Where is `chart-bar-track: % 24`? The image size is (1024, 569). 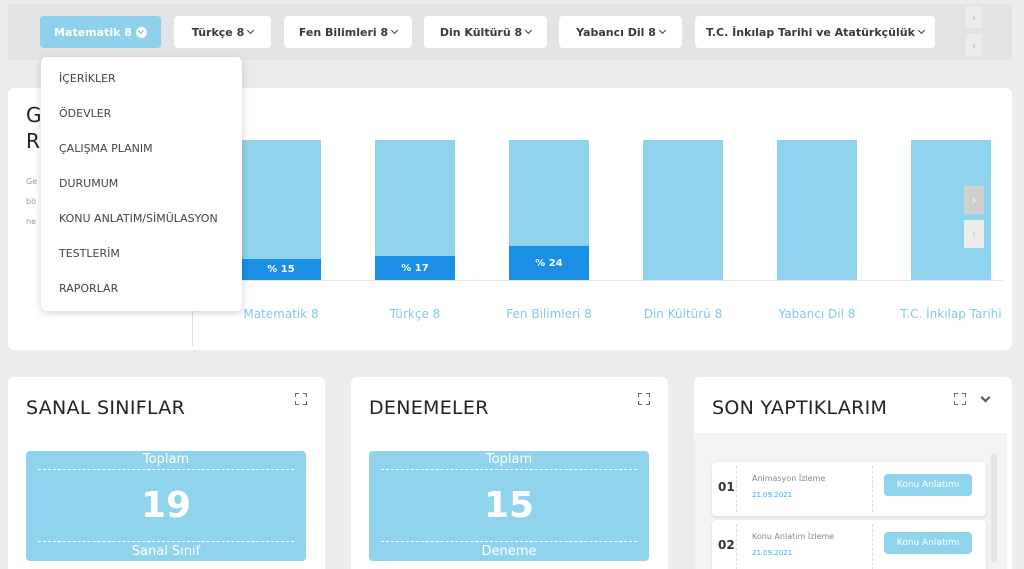
chart-bar-track: % 24 is located at coordinates (549, 210).